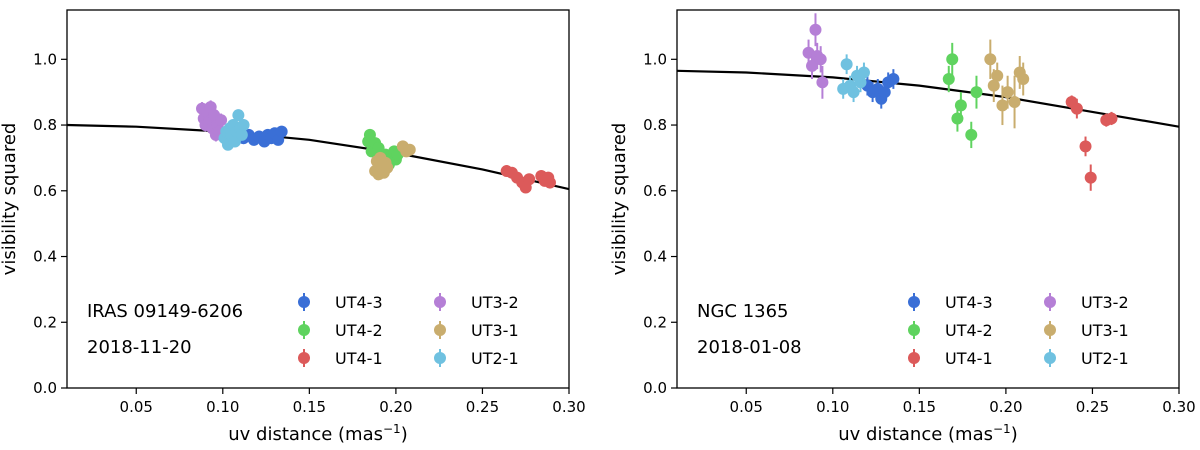 Image resolution: width=1200 pixels, height=450 pixels. Describe the element at coordinates (743, 311) in the screenshot. I see `object-name-label: NGC 1365` at that location.